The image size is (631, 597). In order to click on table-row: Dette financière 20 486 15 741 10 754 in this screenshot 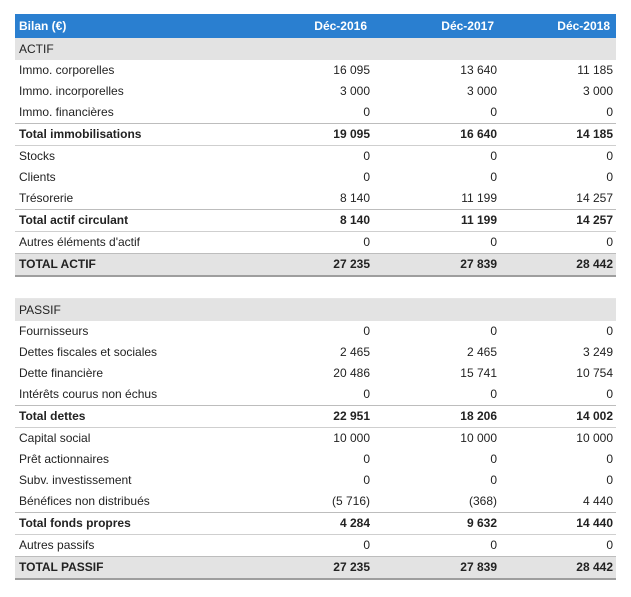, I will do `click(315, 373)`.